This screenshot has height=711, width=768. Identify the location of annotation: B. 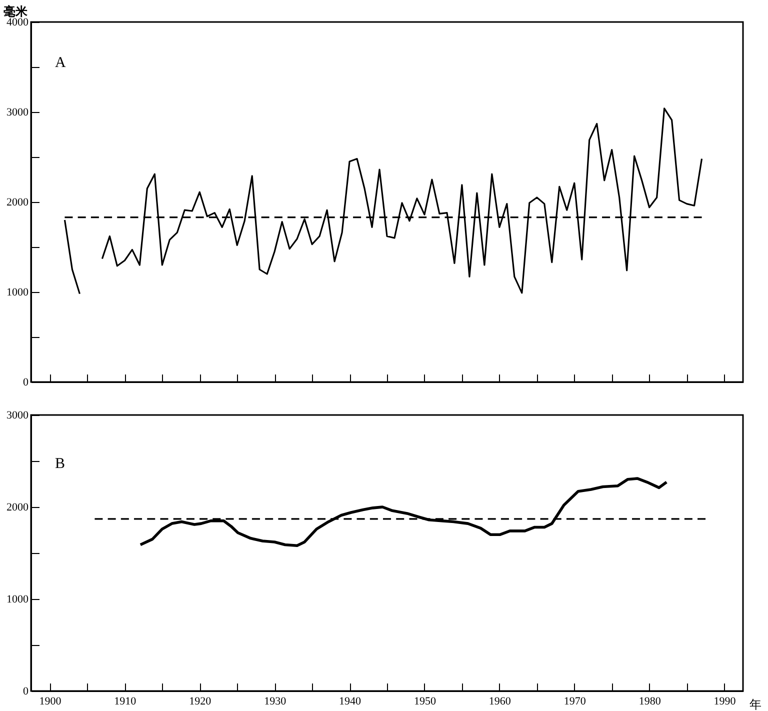
(60, 464).